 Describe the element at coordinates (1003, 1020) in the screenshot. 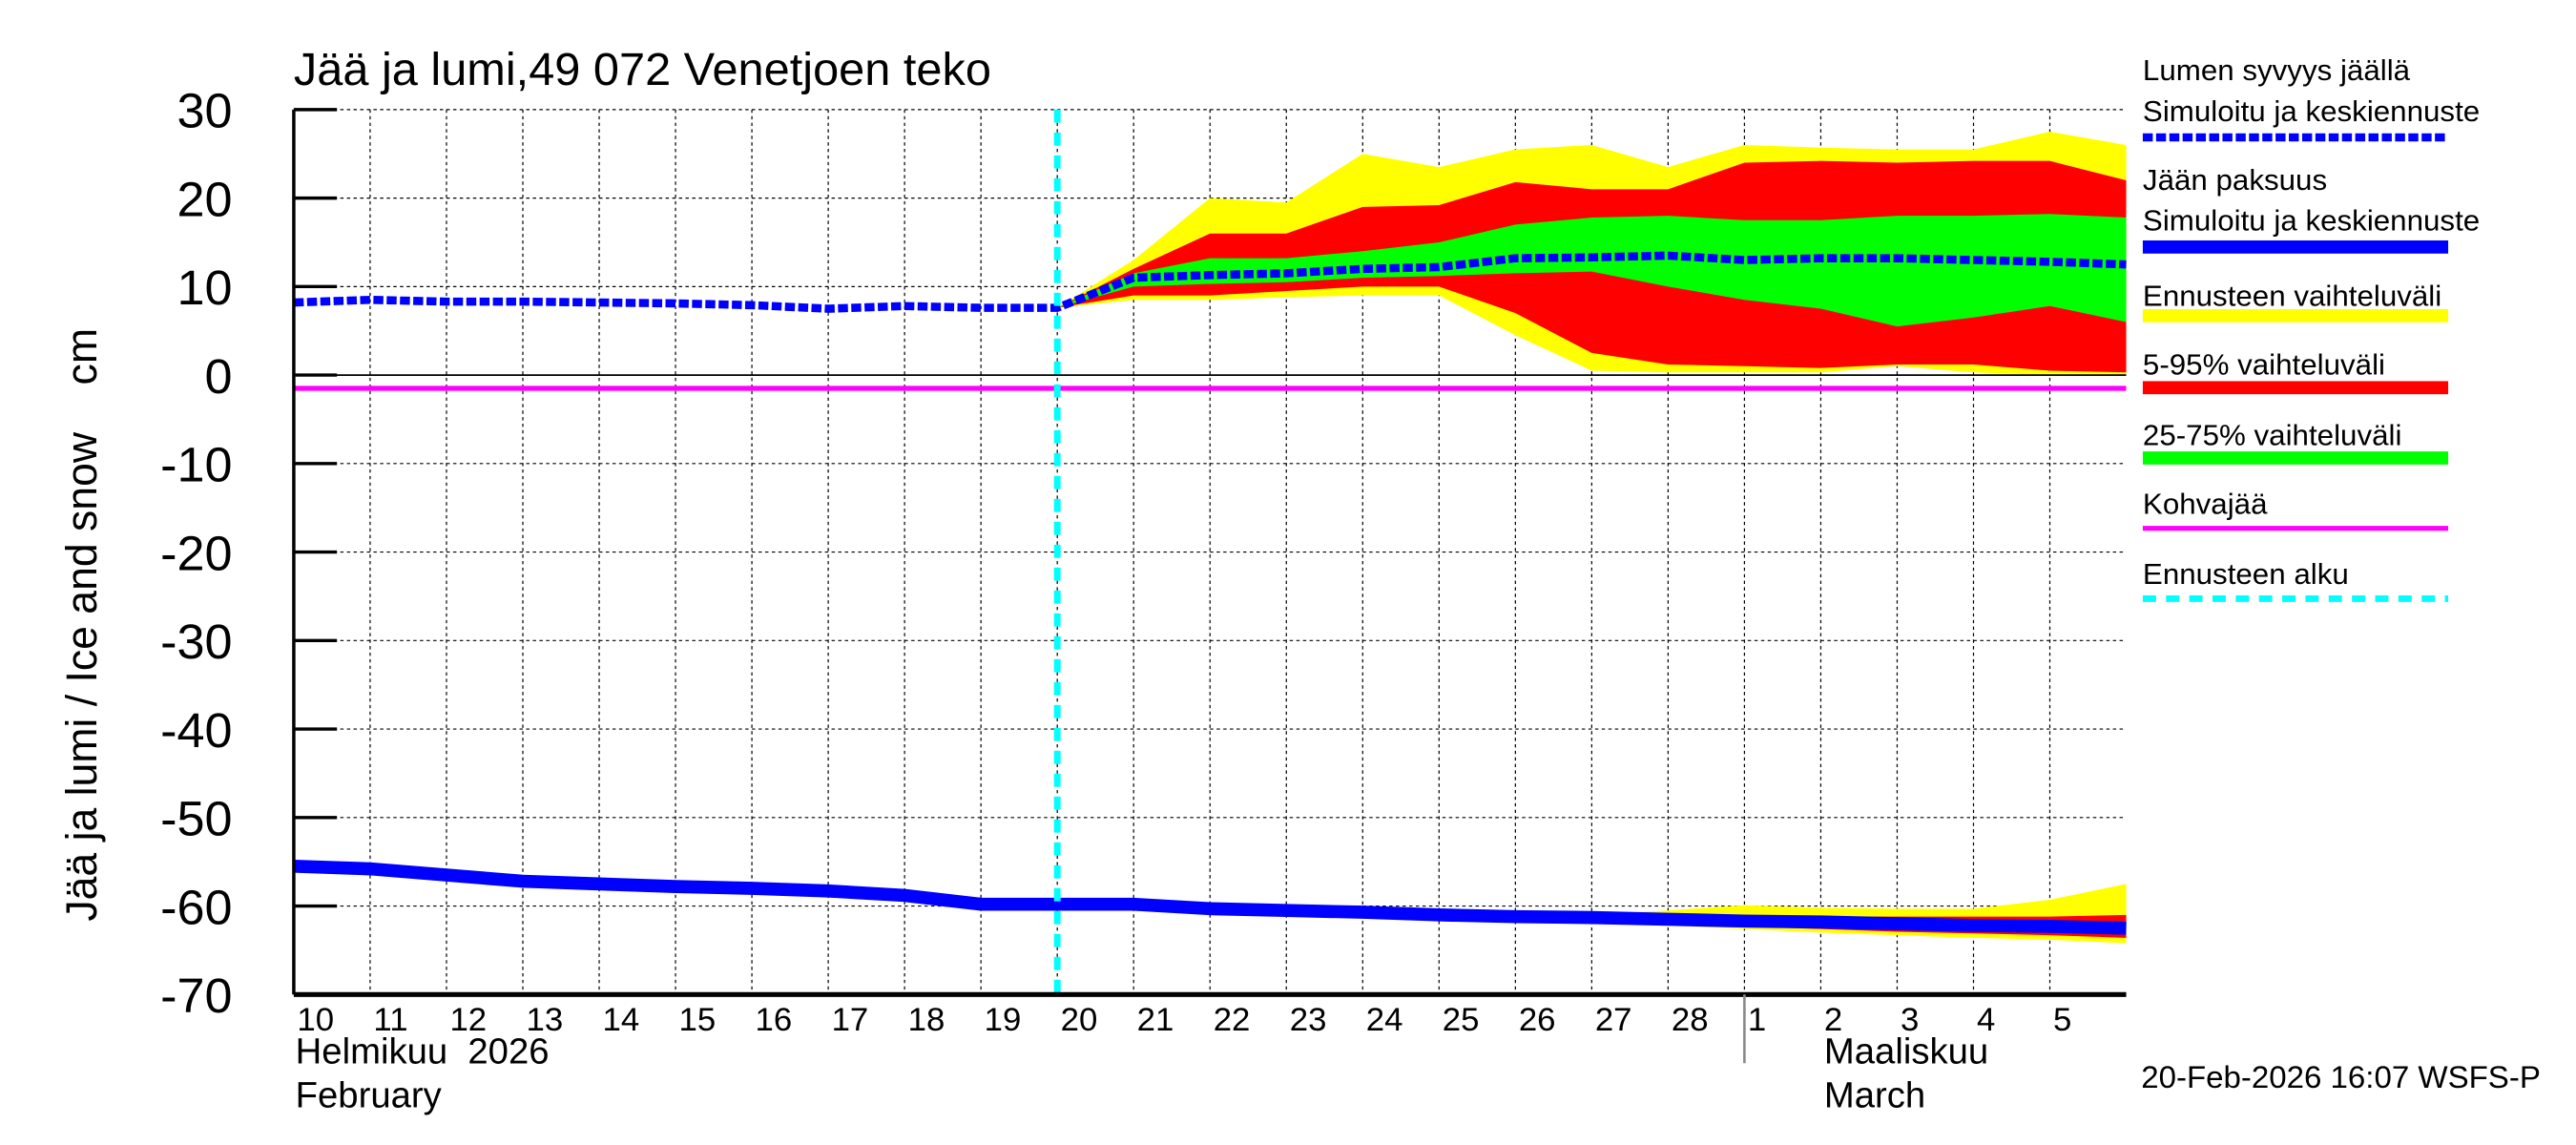

I see `x-tick-label: 19` at that location.